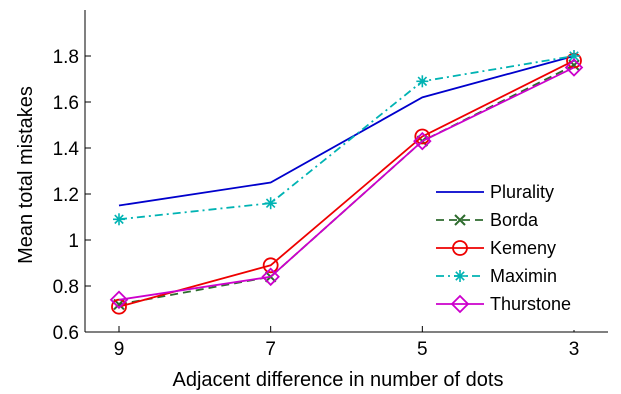 This screenshot has height=394, width=621. Describe the element at coordinates (514, 220) in the screenshot. I see `legend-label-borda: Borda` at that location.